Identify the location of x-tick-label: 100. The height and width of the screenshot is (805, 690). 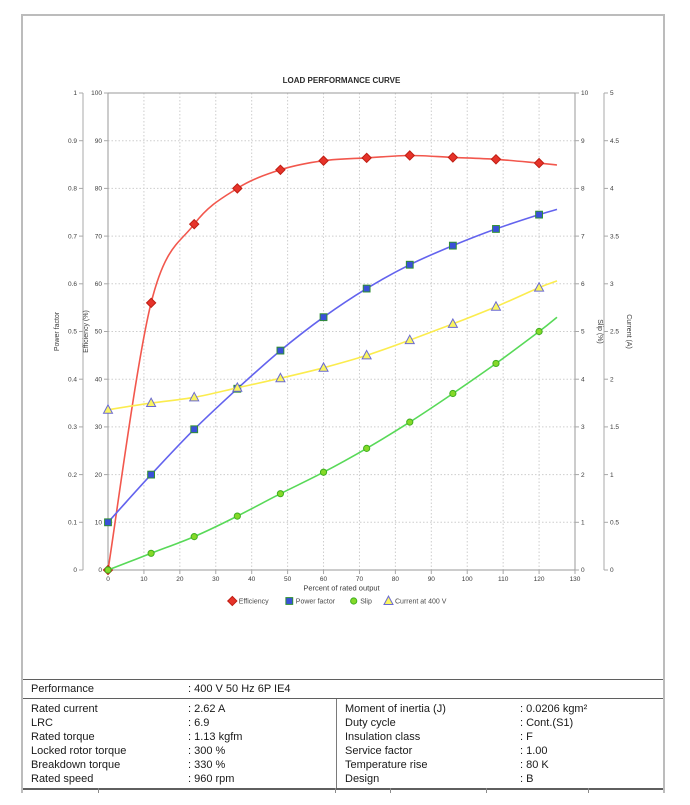
(467, 579).